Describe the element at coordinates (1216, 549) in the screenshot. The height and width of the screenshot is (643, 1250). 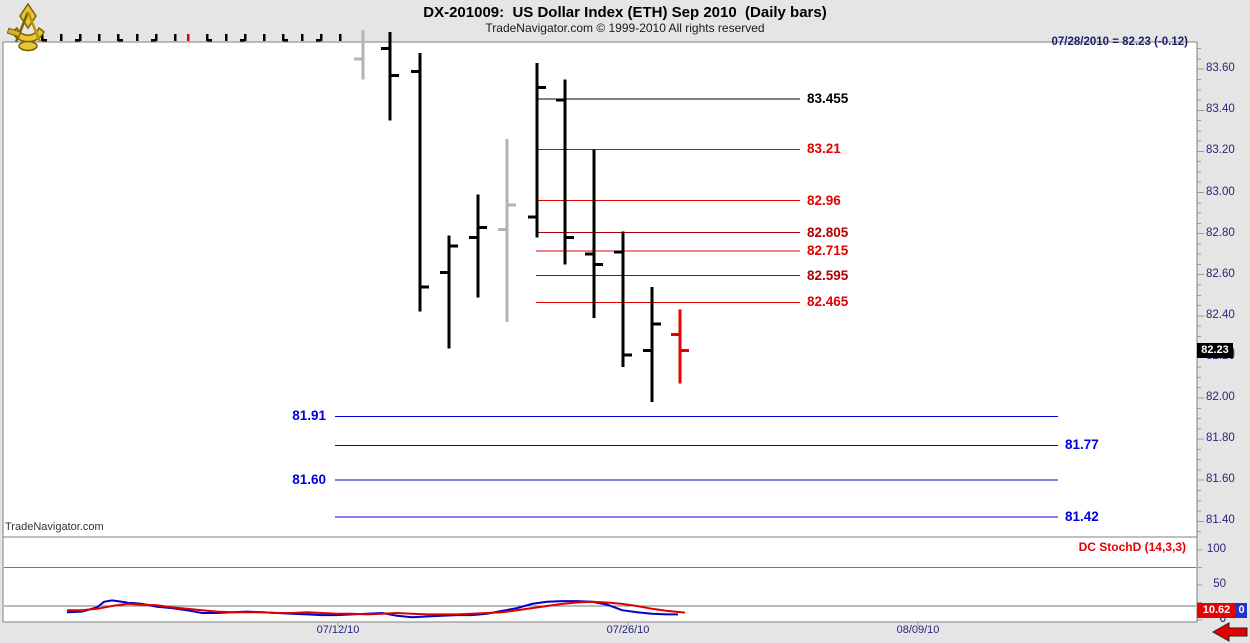
I see `stoch-axis-label: 100` at that location.